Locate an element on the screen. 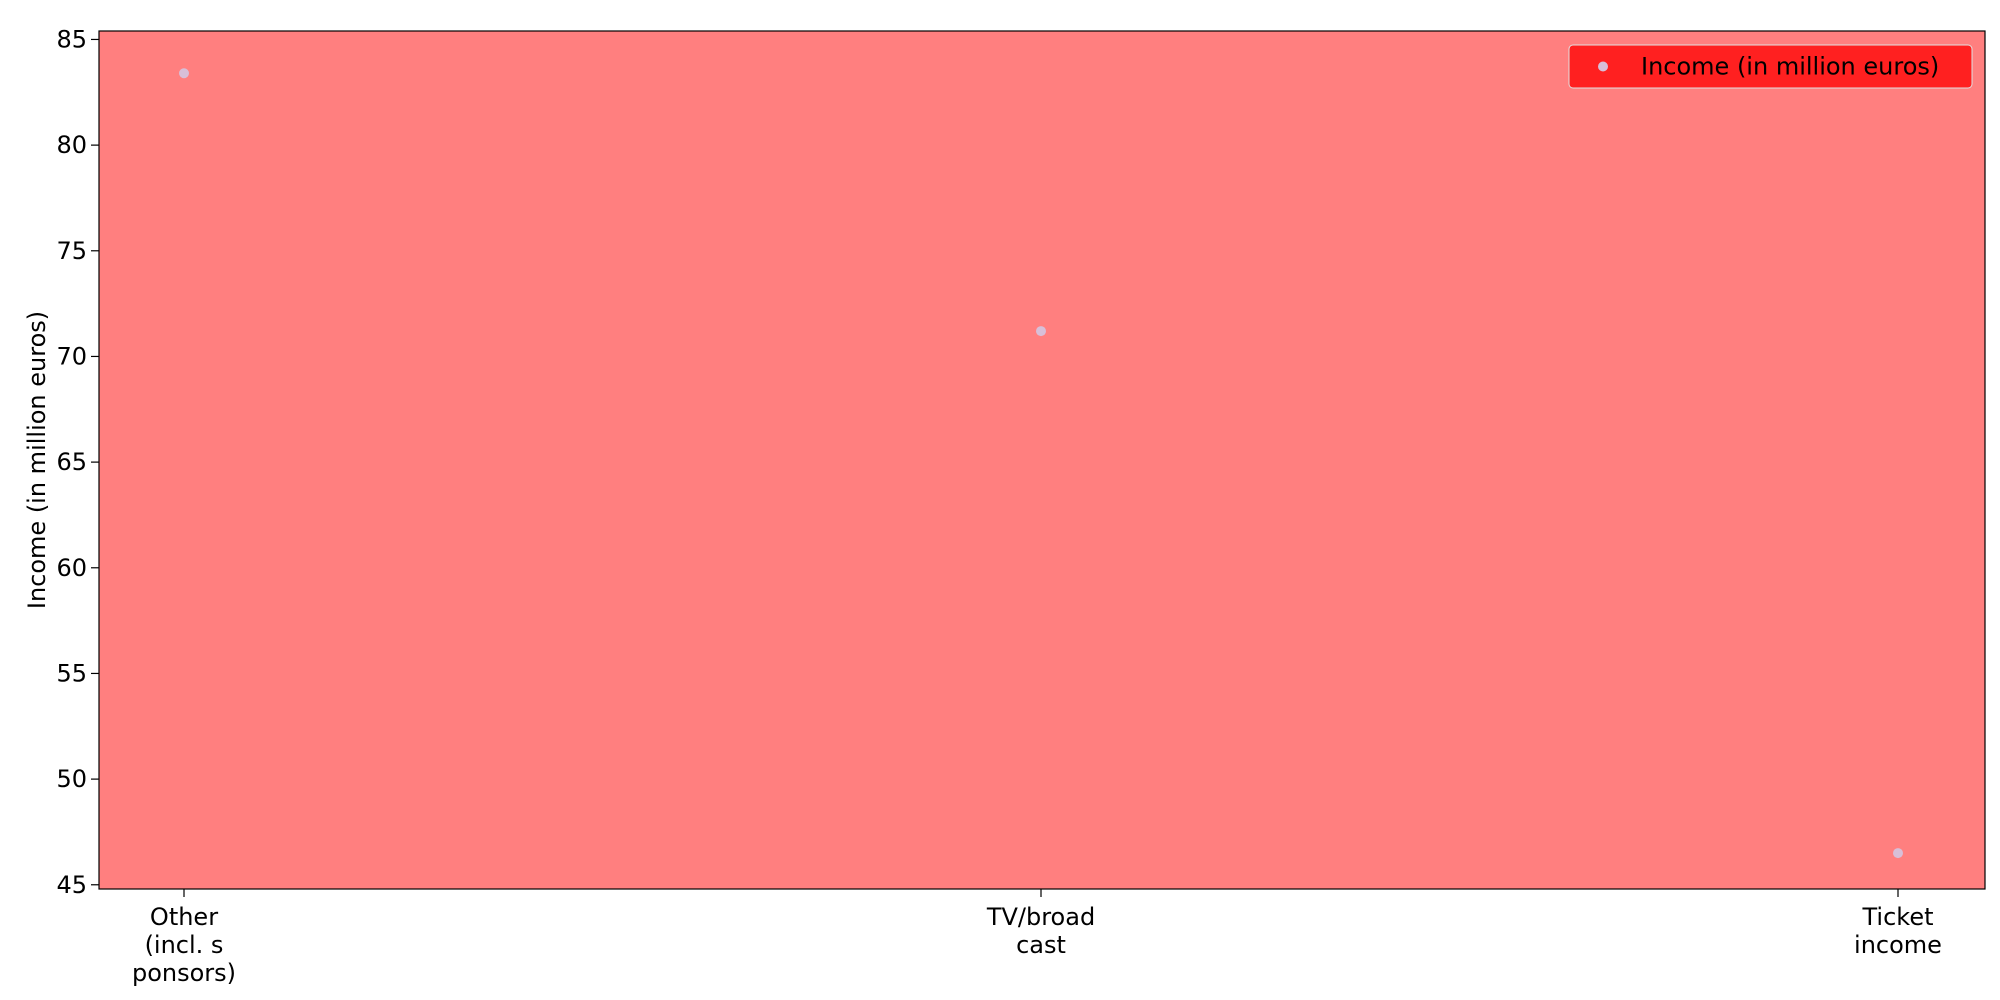 The height and width of the screenshot is (1000, 2000). y-tick-label: 70 is located at coordinates (71, 356).